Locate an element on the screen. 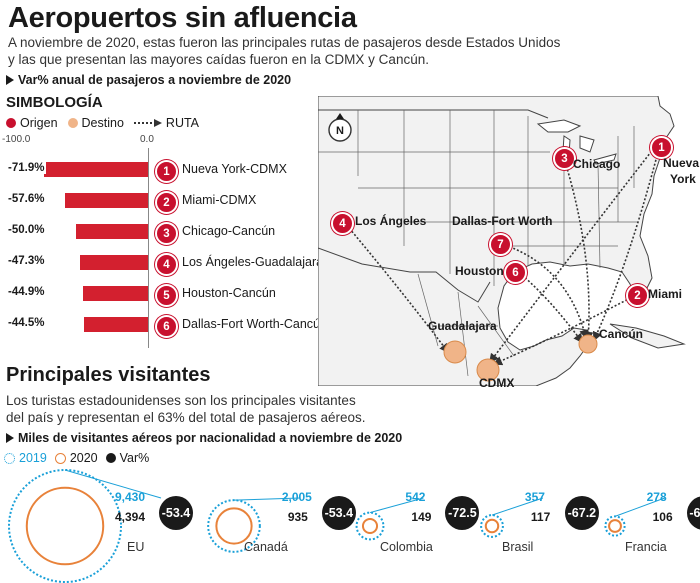 This screenshot has height=583, width=700. country-label: Brasil is located at coordinates (518, 547).